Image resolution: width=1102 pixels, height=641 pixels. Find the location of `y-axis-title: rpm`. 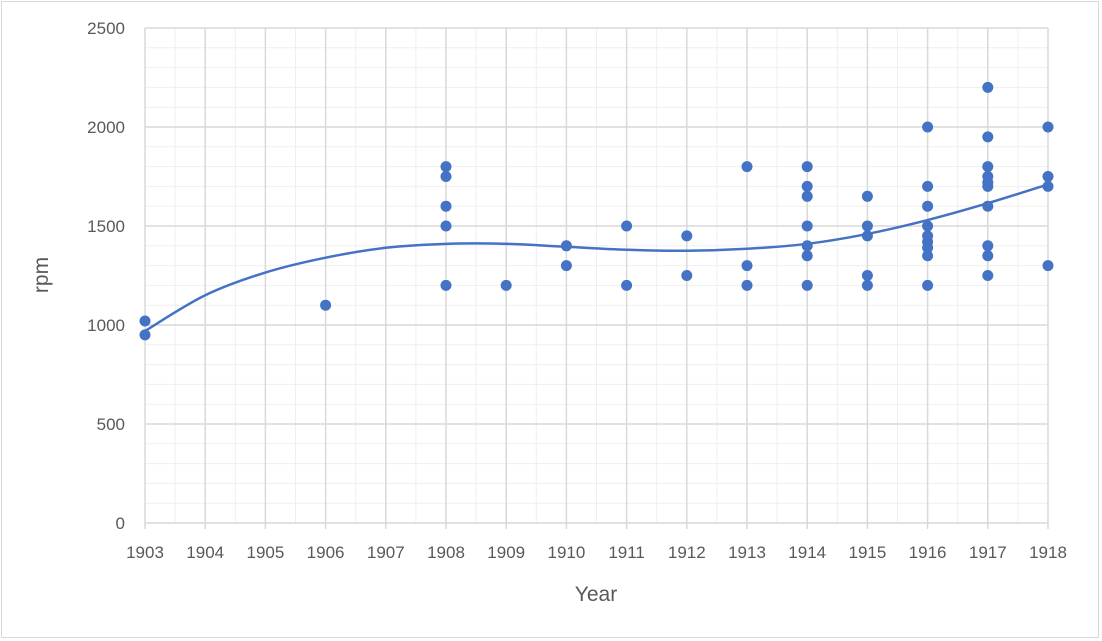

y-axis-title: rpm is located at coordinates (41, 275).